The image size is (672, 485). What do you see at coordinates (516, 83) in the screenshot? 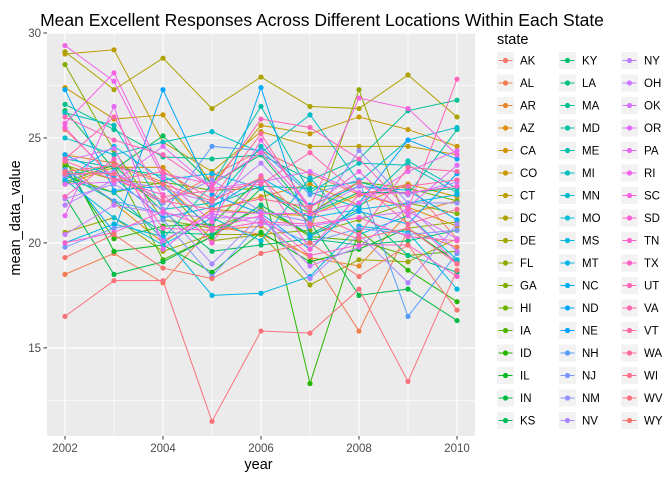
I see `legend-item-al: AL` at bounding box center [516, 83].